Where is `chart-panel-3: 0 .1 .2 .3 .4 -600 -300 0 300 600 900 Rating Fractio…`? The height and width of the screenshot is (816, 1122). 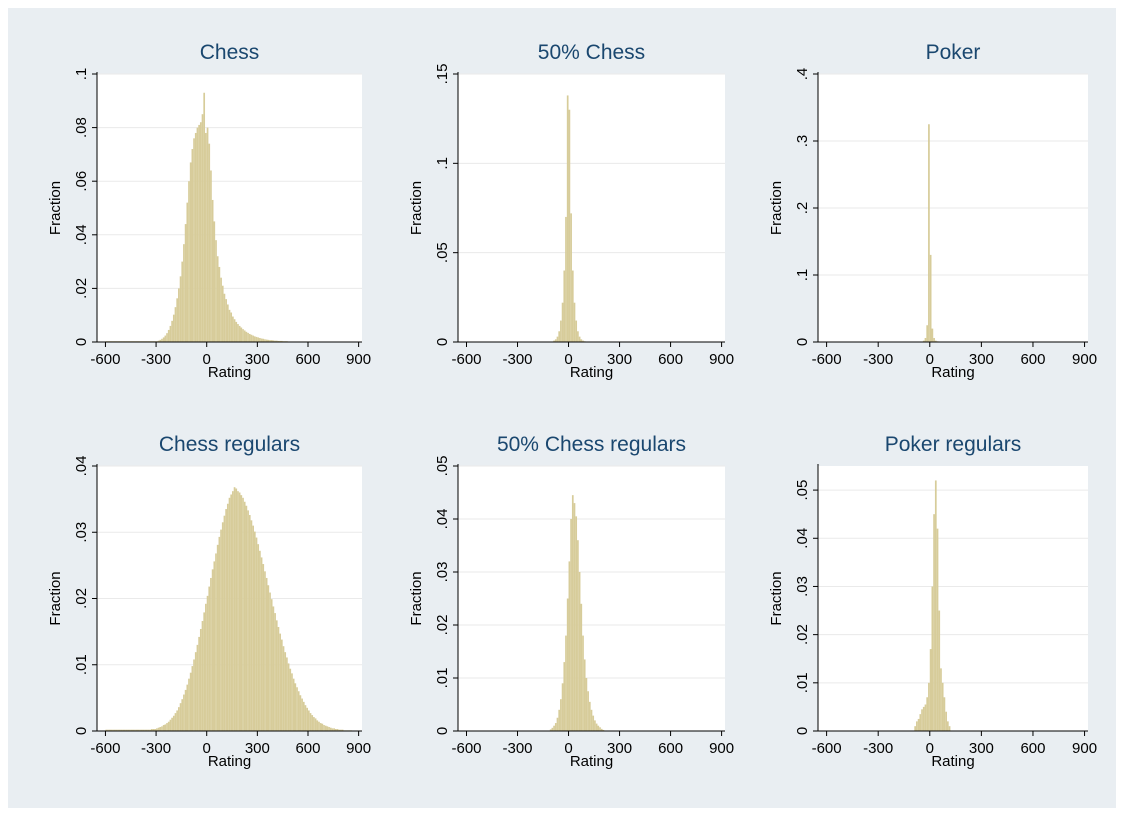
chart-panel-3: 0 .1 .2 .3 .4 -600 -300 0 300 600 900 Rating Fractio… is located at coordinates (932, 211).